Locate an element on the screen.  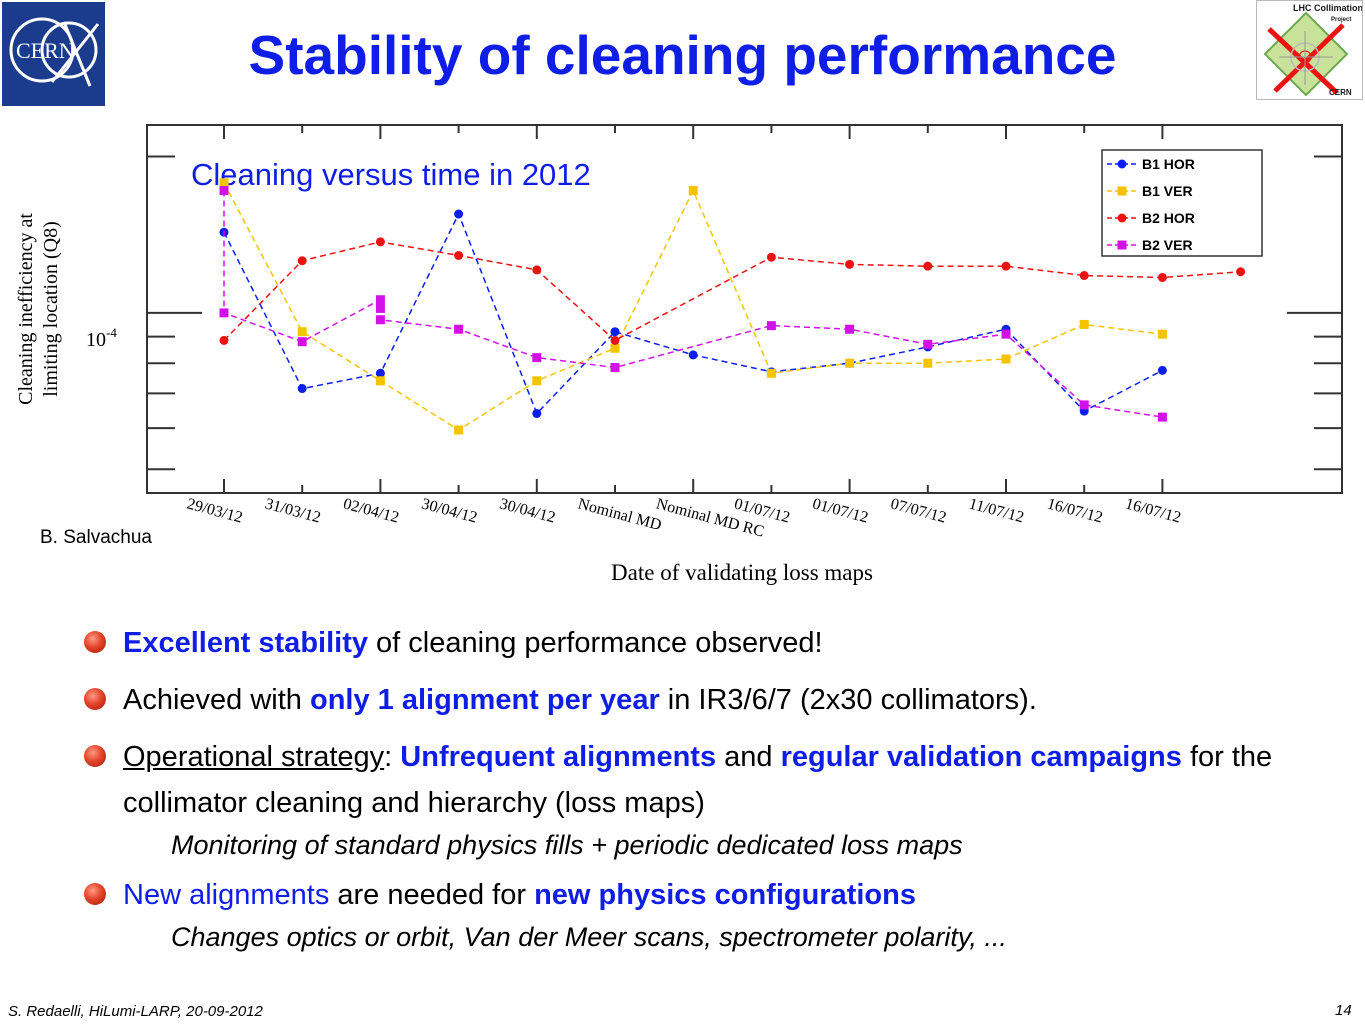
page-number: 14 is located at coordinates (1343, 1010).